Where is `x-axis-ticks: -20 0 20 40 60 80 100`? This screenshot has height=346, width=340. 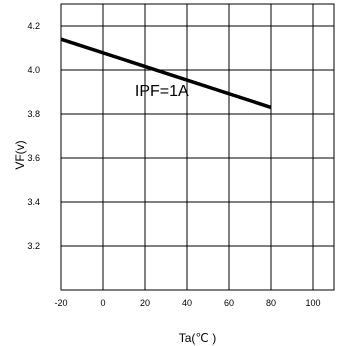
x-axis-ticks: -20 0 20 40 60 80 100 is located at coordinates (187, 303).